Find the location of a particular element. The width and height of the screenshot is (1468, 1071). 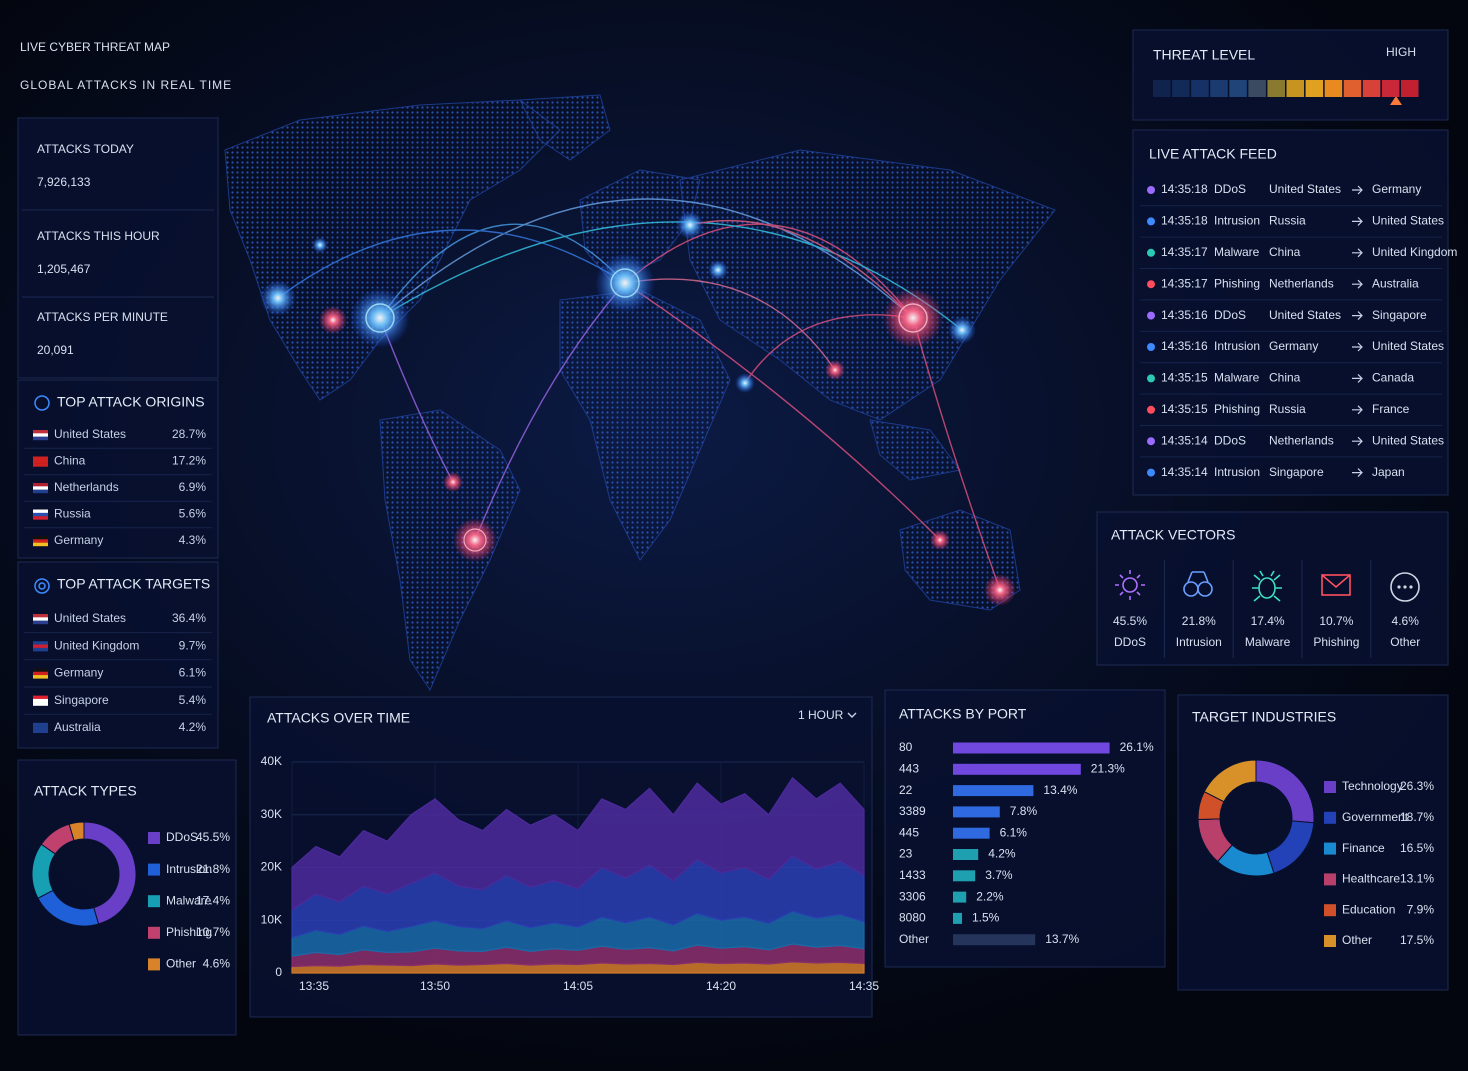

page-subtitle: GLOBAL ATTACKS IN REAL TIME is located at coordinates (126, 85).